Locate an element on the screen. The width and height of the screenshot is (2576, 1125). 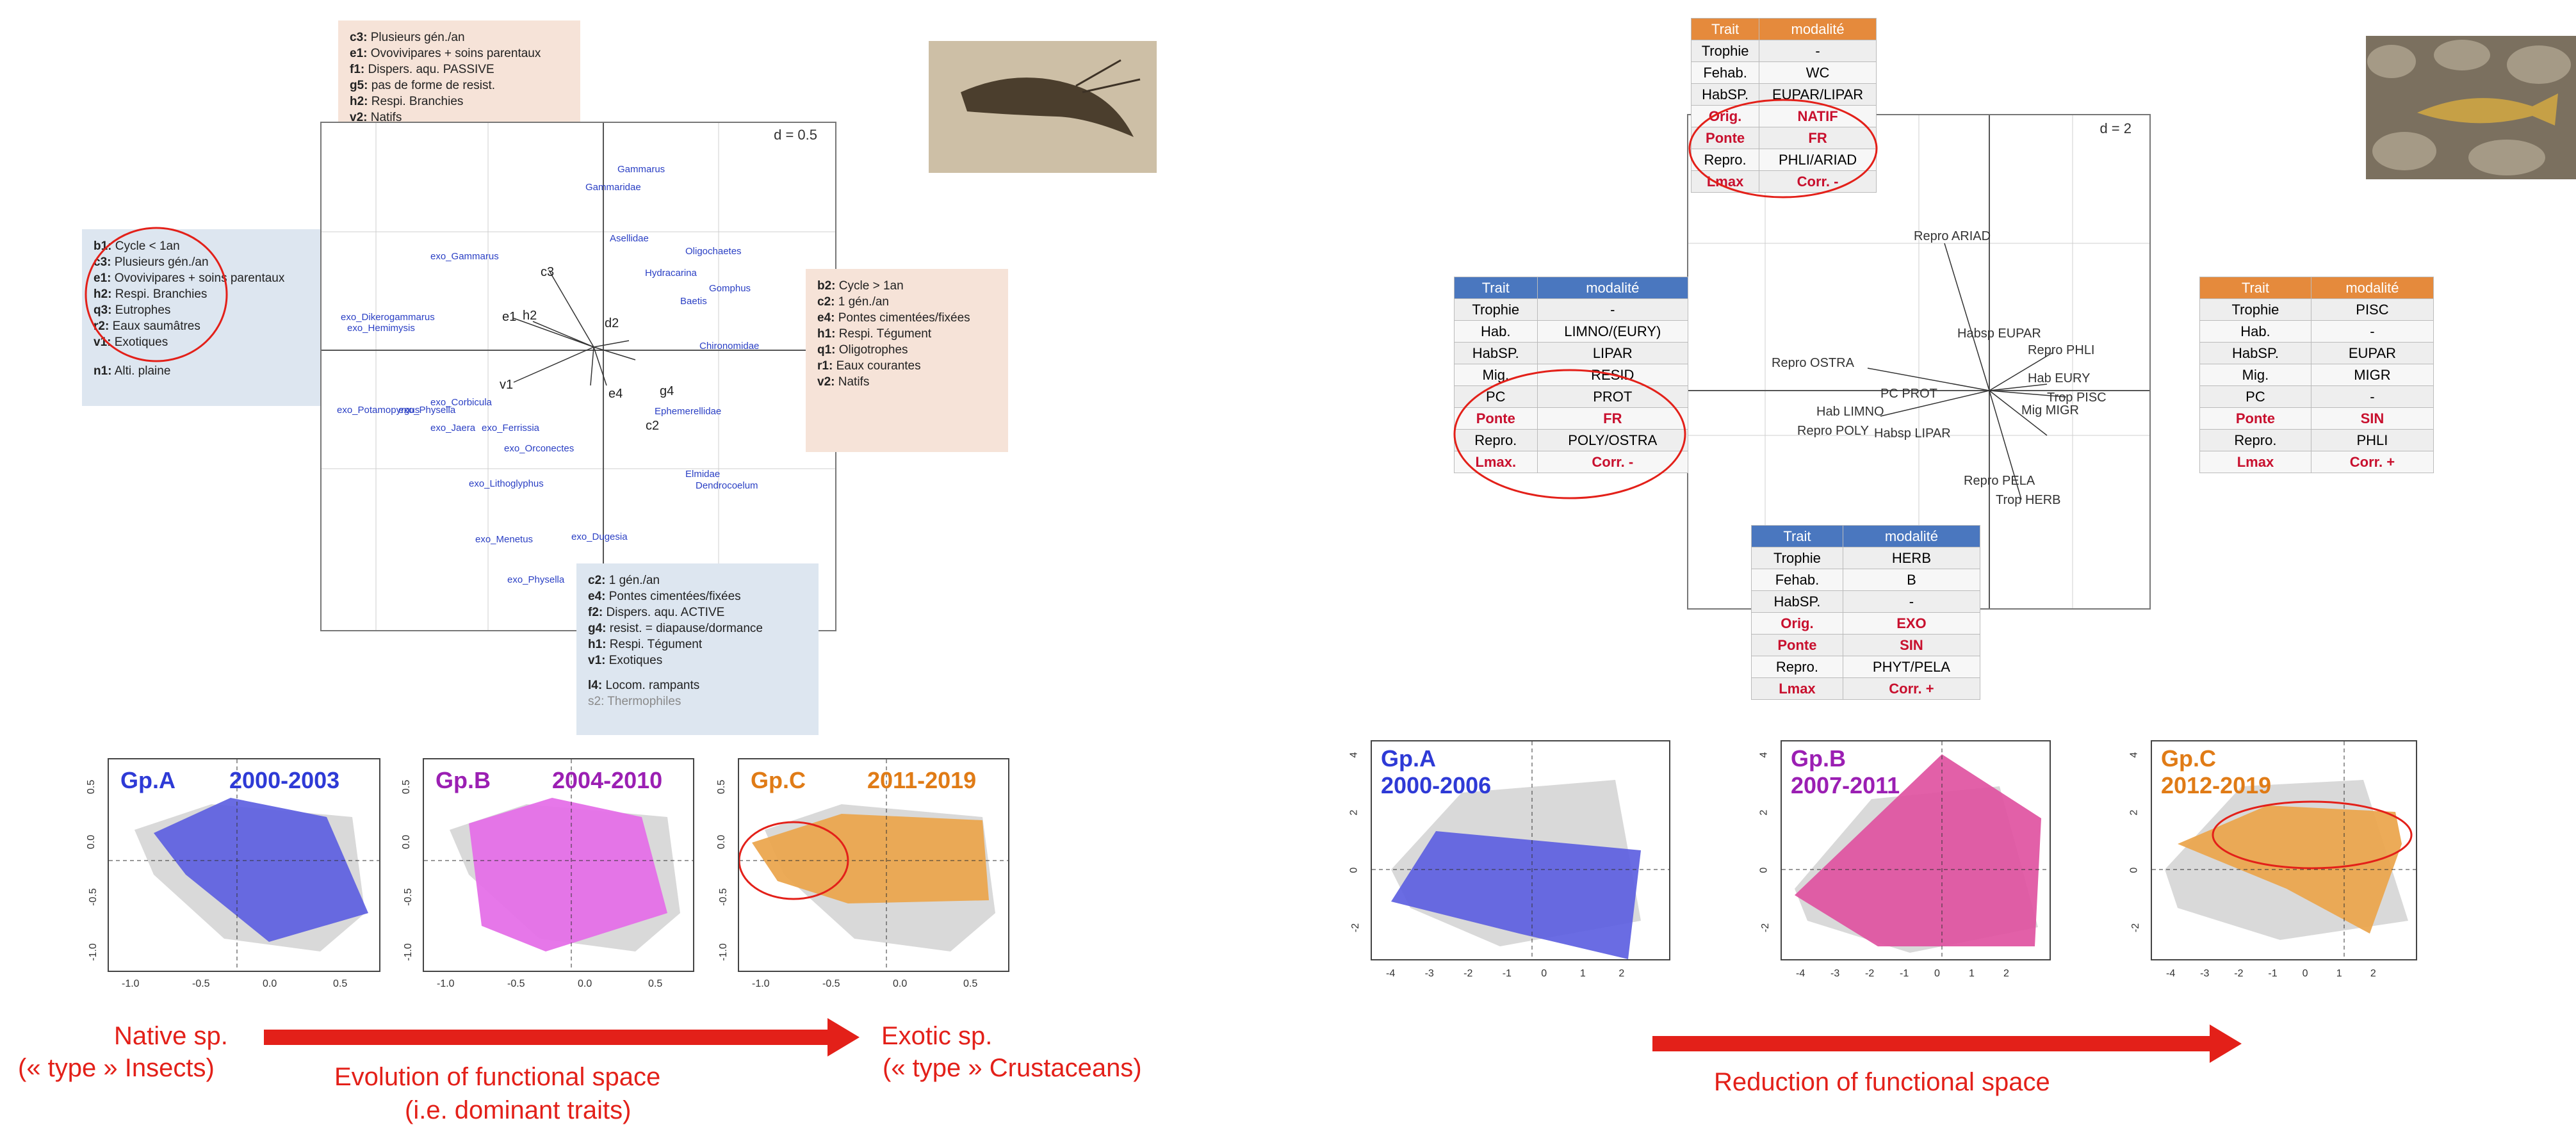
trait-line: r1: Eaux courantes is located at coordinates (869, 366).